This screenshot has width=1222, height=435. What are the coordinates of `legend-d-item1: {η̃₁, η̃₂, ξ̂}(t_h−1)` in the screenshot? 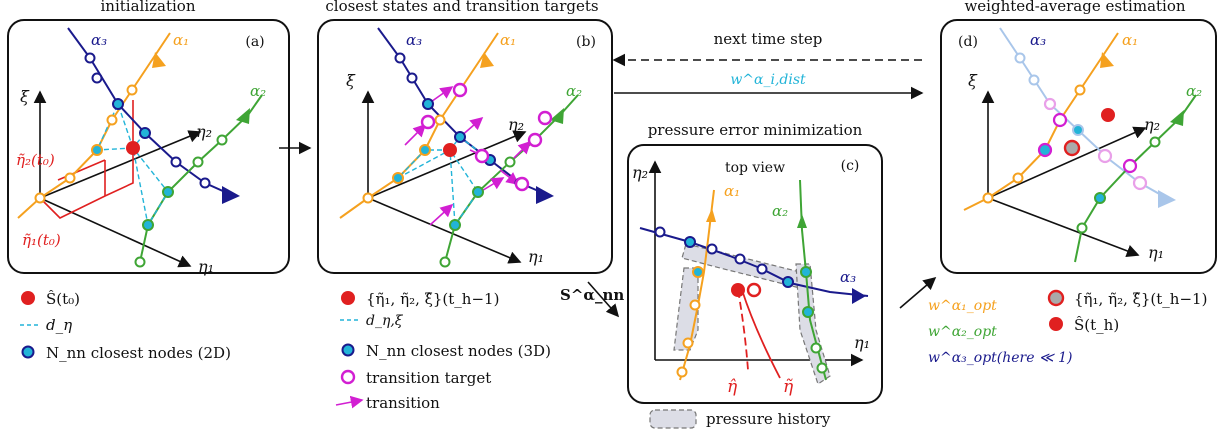 It's located at (1140, 299).